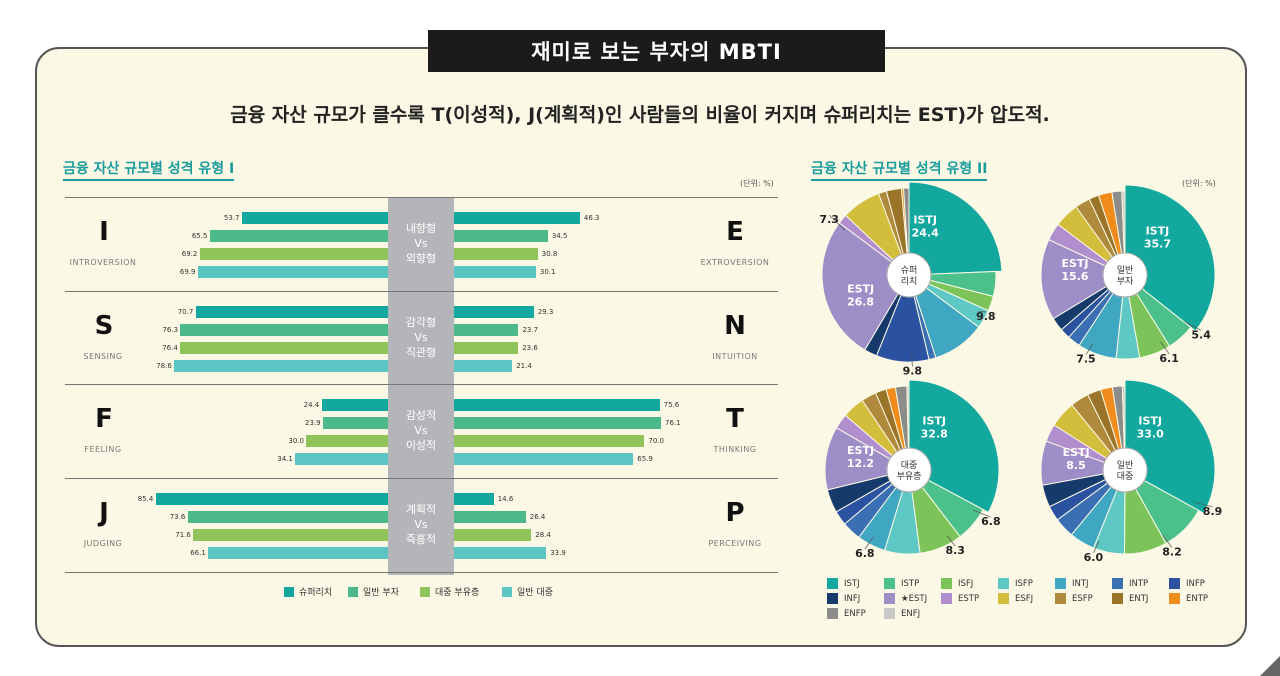 This screenshot has width=1280, height=676. What do you see at coordinates (198, 553) in the screenshot?
I see `bar-value-left: 66.1` at bounding box center [198, 553].